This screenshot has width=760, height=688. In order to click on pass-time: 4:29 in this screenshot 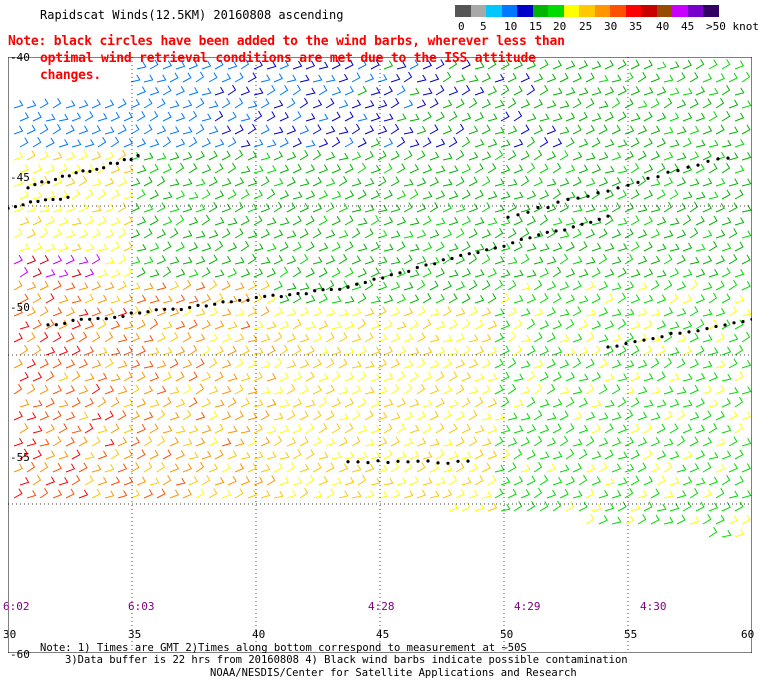, I will do `click(527, 606)`.